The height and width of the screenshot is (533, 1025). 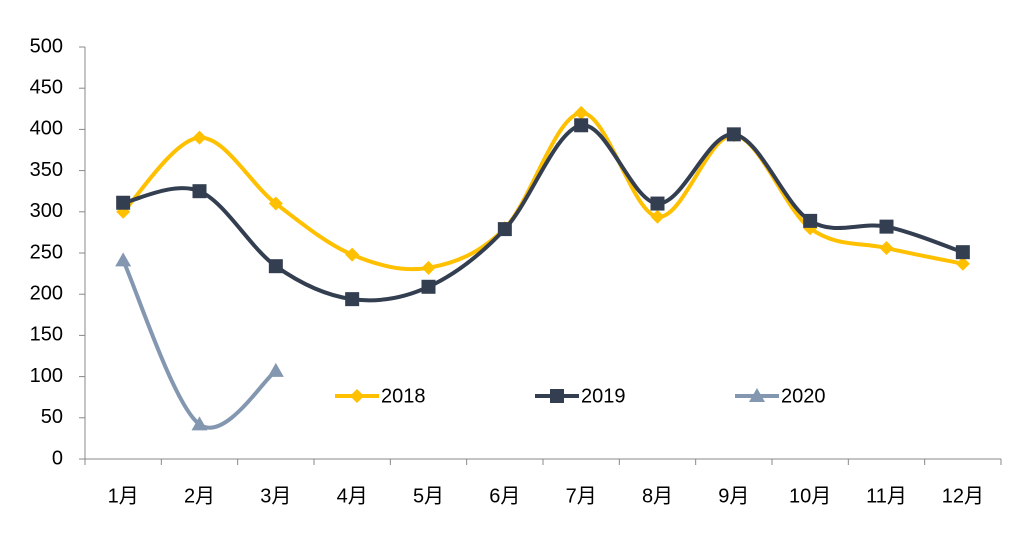 I want to click on x-tick-label: 2月, so click(x=199, y=496).